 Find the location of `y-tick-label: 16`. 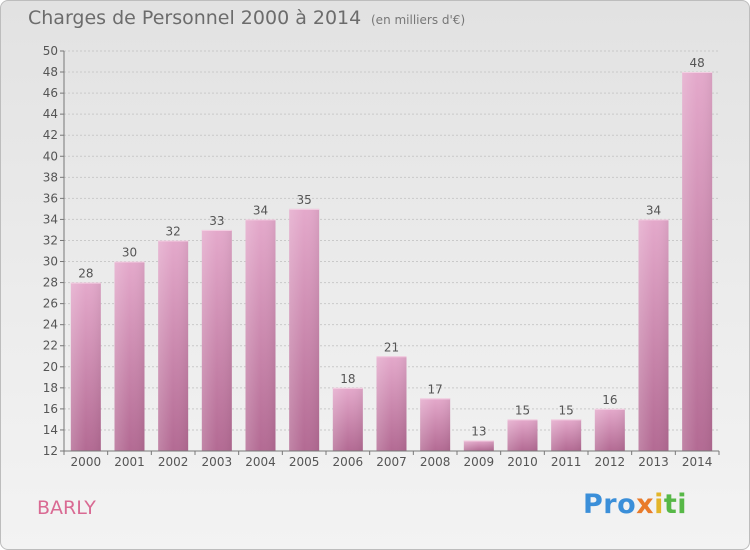

y-tick-label: 16 is located at coordinates (50, 409).